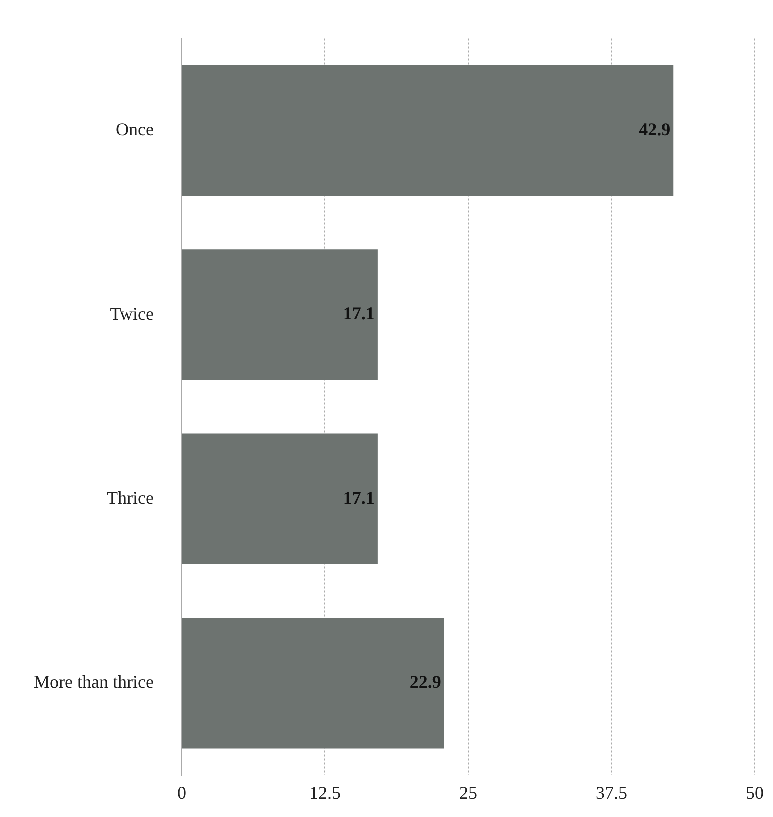 This screenshot has height=817, width=773. I want to click on x-tick-label: 25, so click(468, 792).